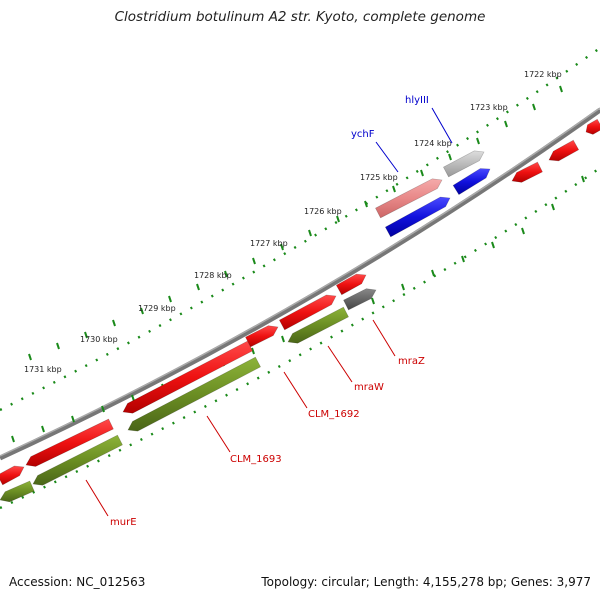 The height and width of the screenshot is (600, 600). Describe the element at coordinates (543, 74) in the screenshot. I see `ruler-label: 1722 kbp` at that location.